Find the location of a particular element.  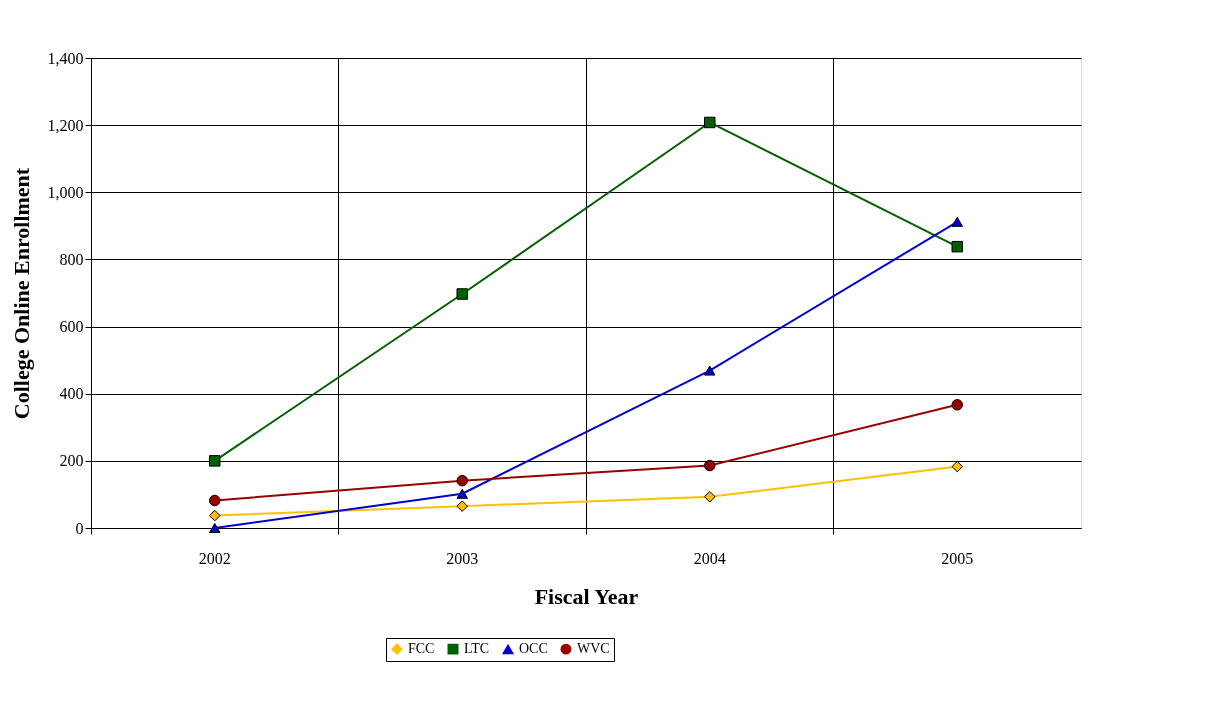

legend-label: FCC is located at coordinates (421, 649).